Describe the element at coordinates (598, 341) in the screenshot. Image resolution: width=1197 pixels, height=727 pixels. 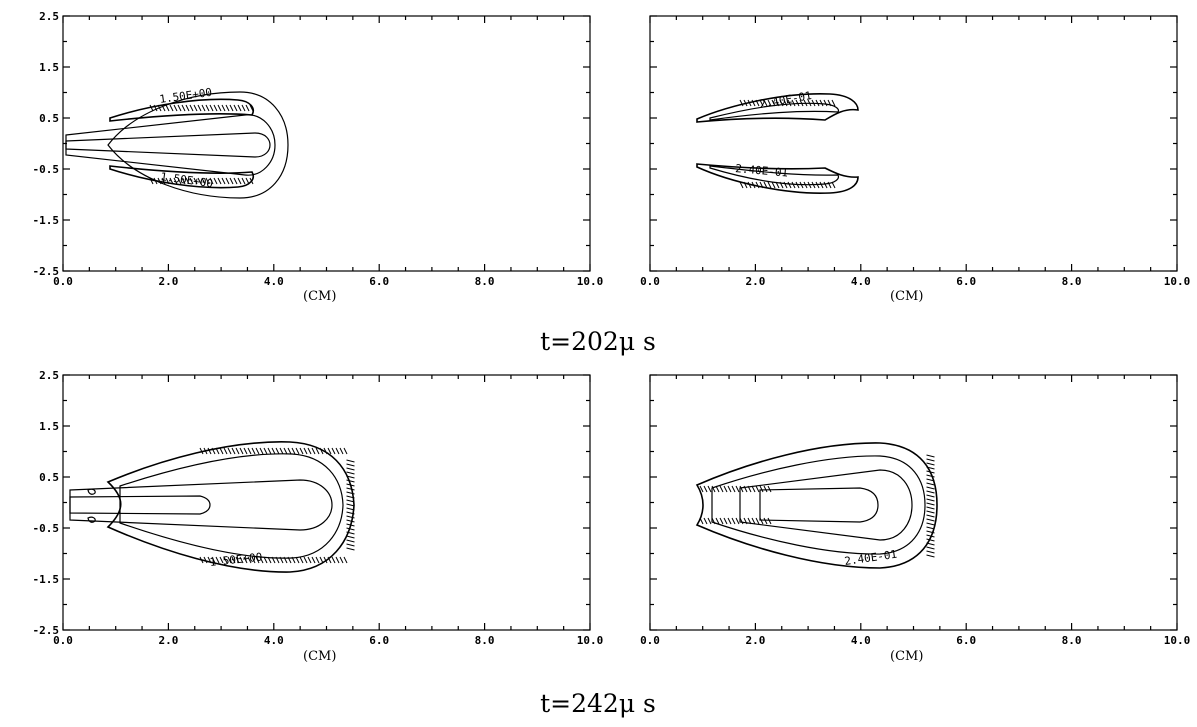
I see `time-caption-top: t=202μ s` at that location.